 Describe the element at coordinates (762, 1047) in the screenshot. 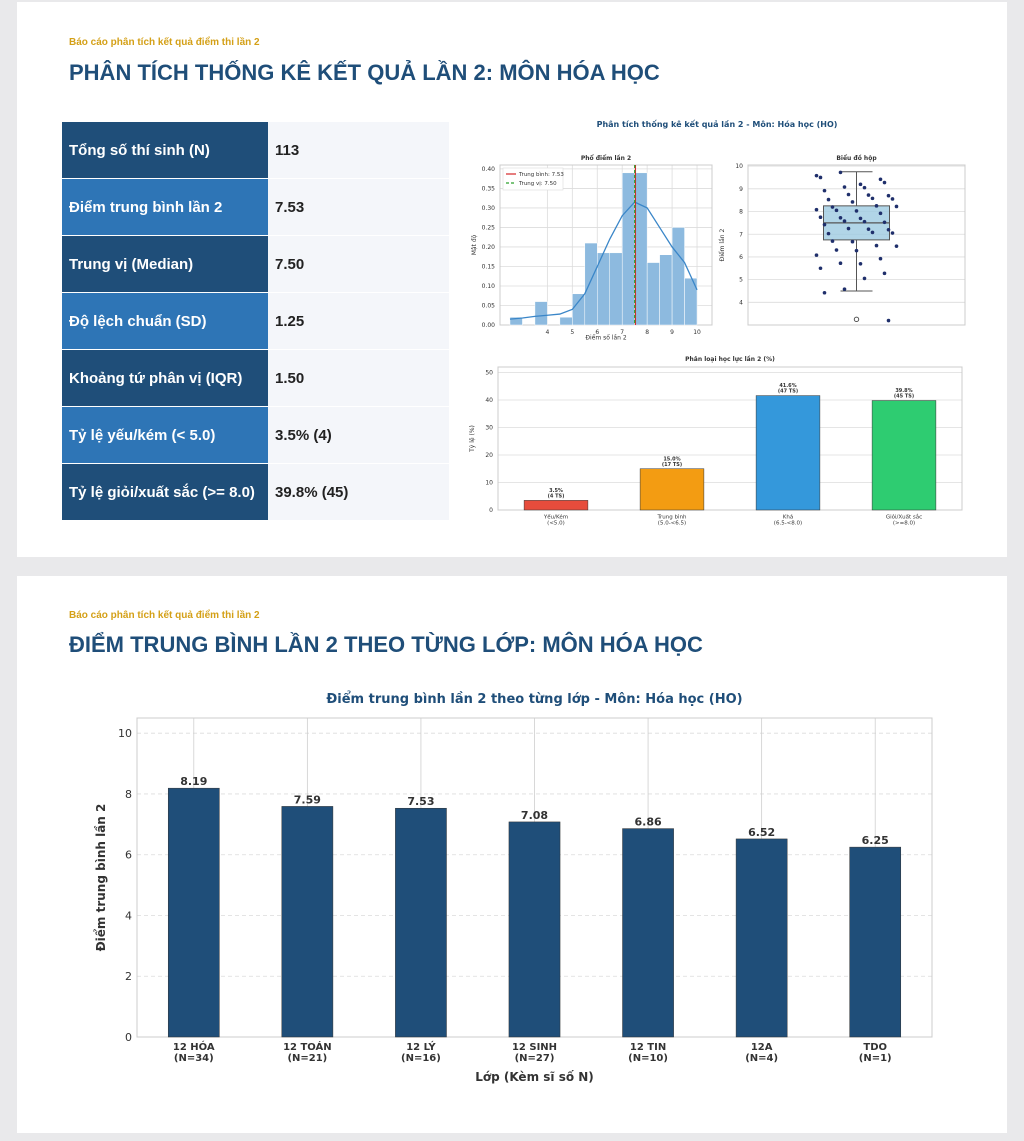

I see `x-tick-label: 12A` at that location.